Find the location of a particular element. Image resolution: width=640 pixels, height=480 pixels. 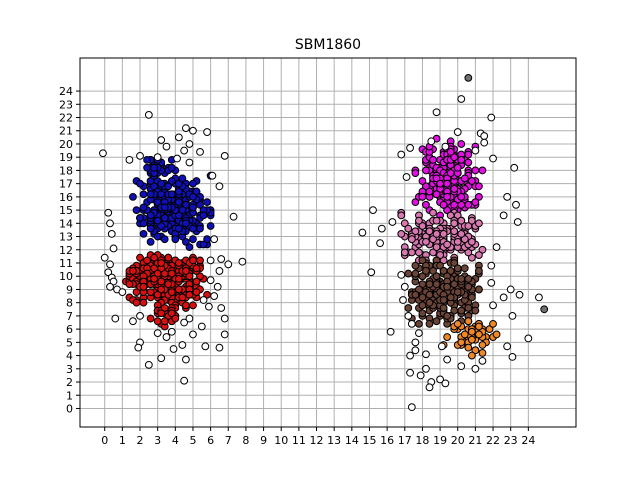

x-tick-label: 18 is located at coordinates (422, 440).